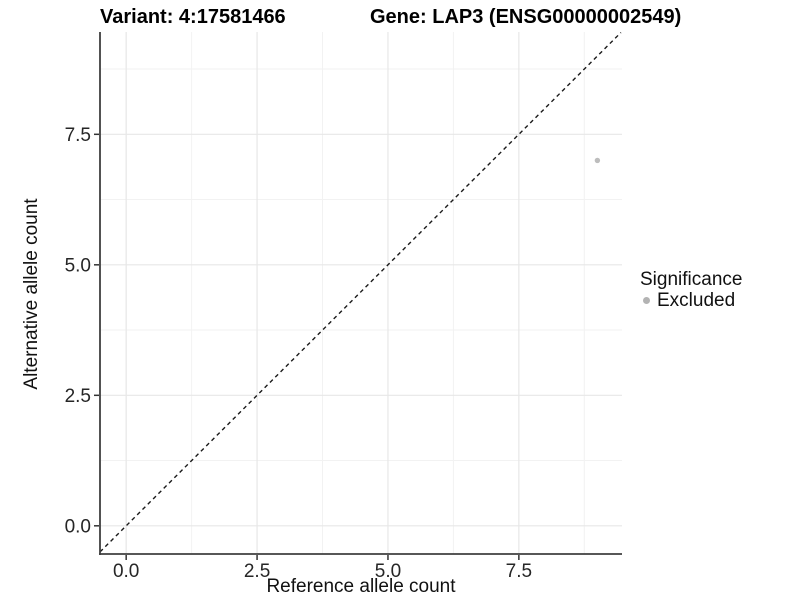  I want to click on x-tick-label: 2.5, so click(257, 571).